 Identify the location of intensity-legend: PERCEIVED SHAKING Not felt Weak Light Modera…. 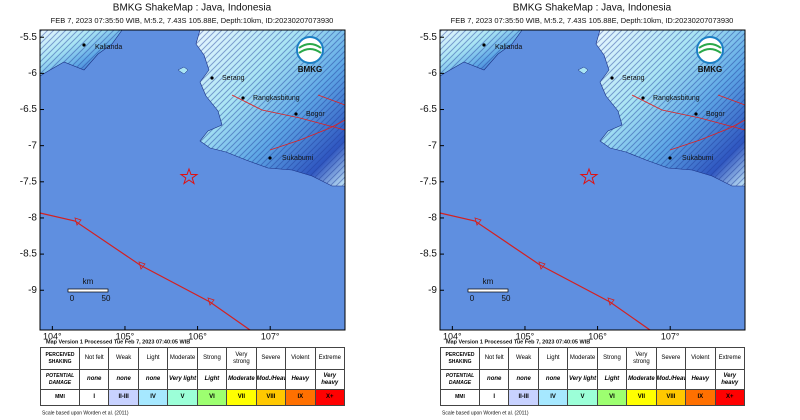
(192, 376).